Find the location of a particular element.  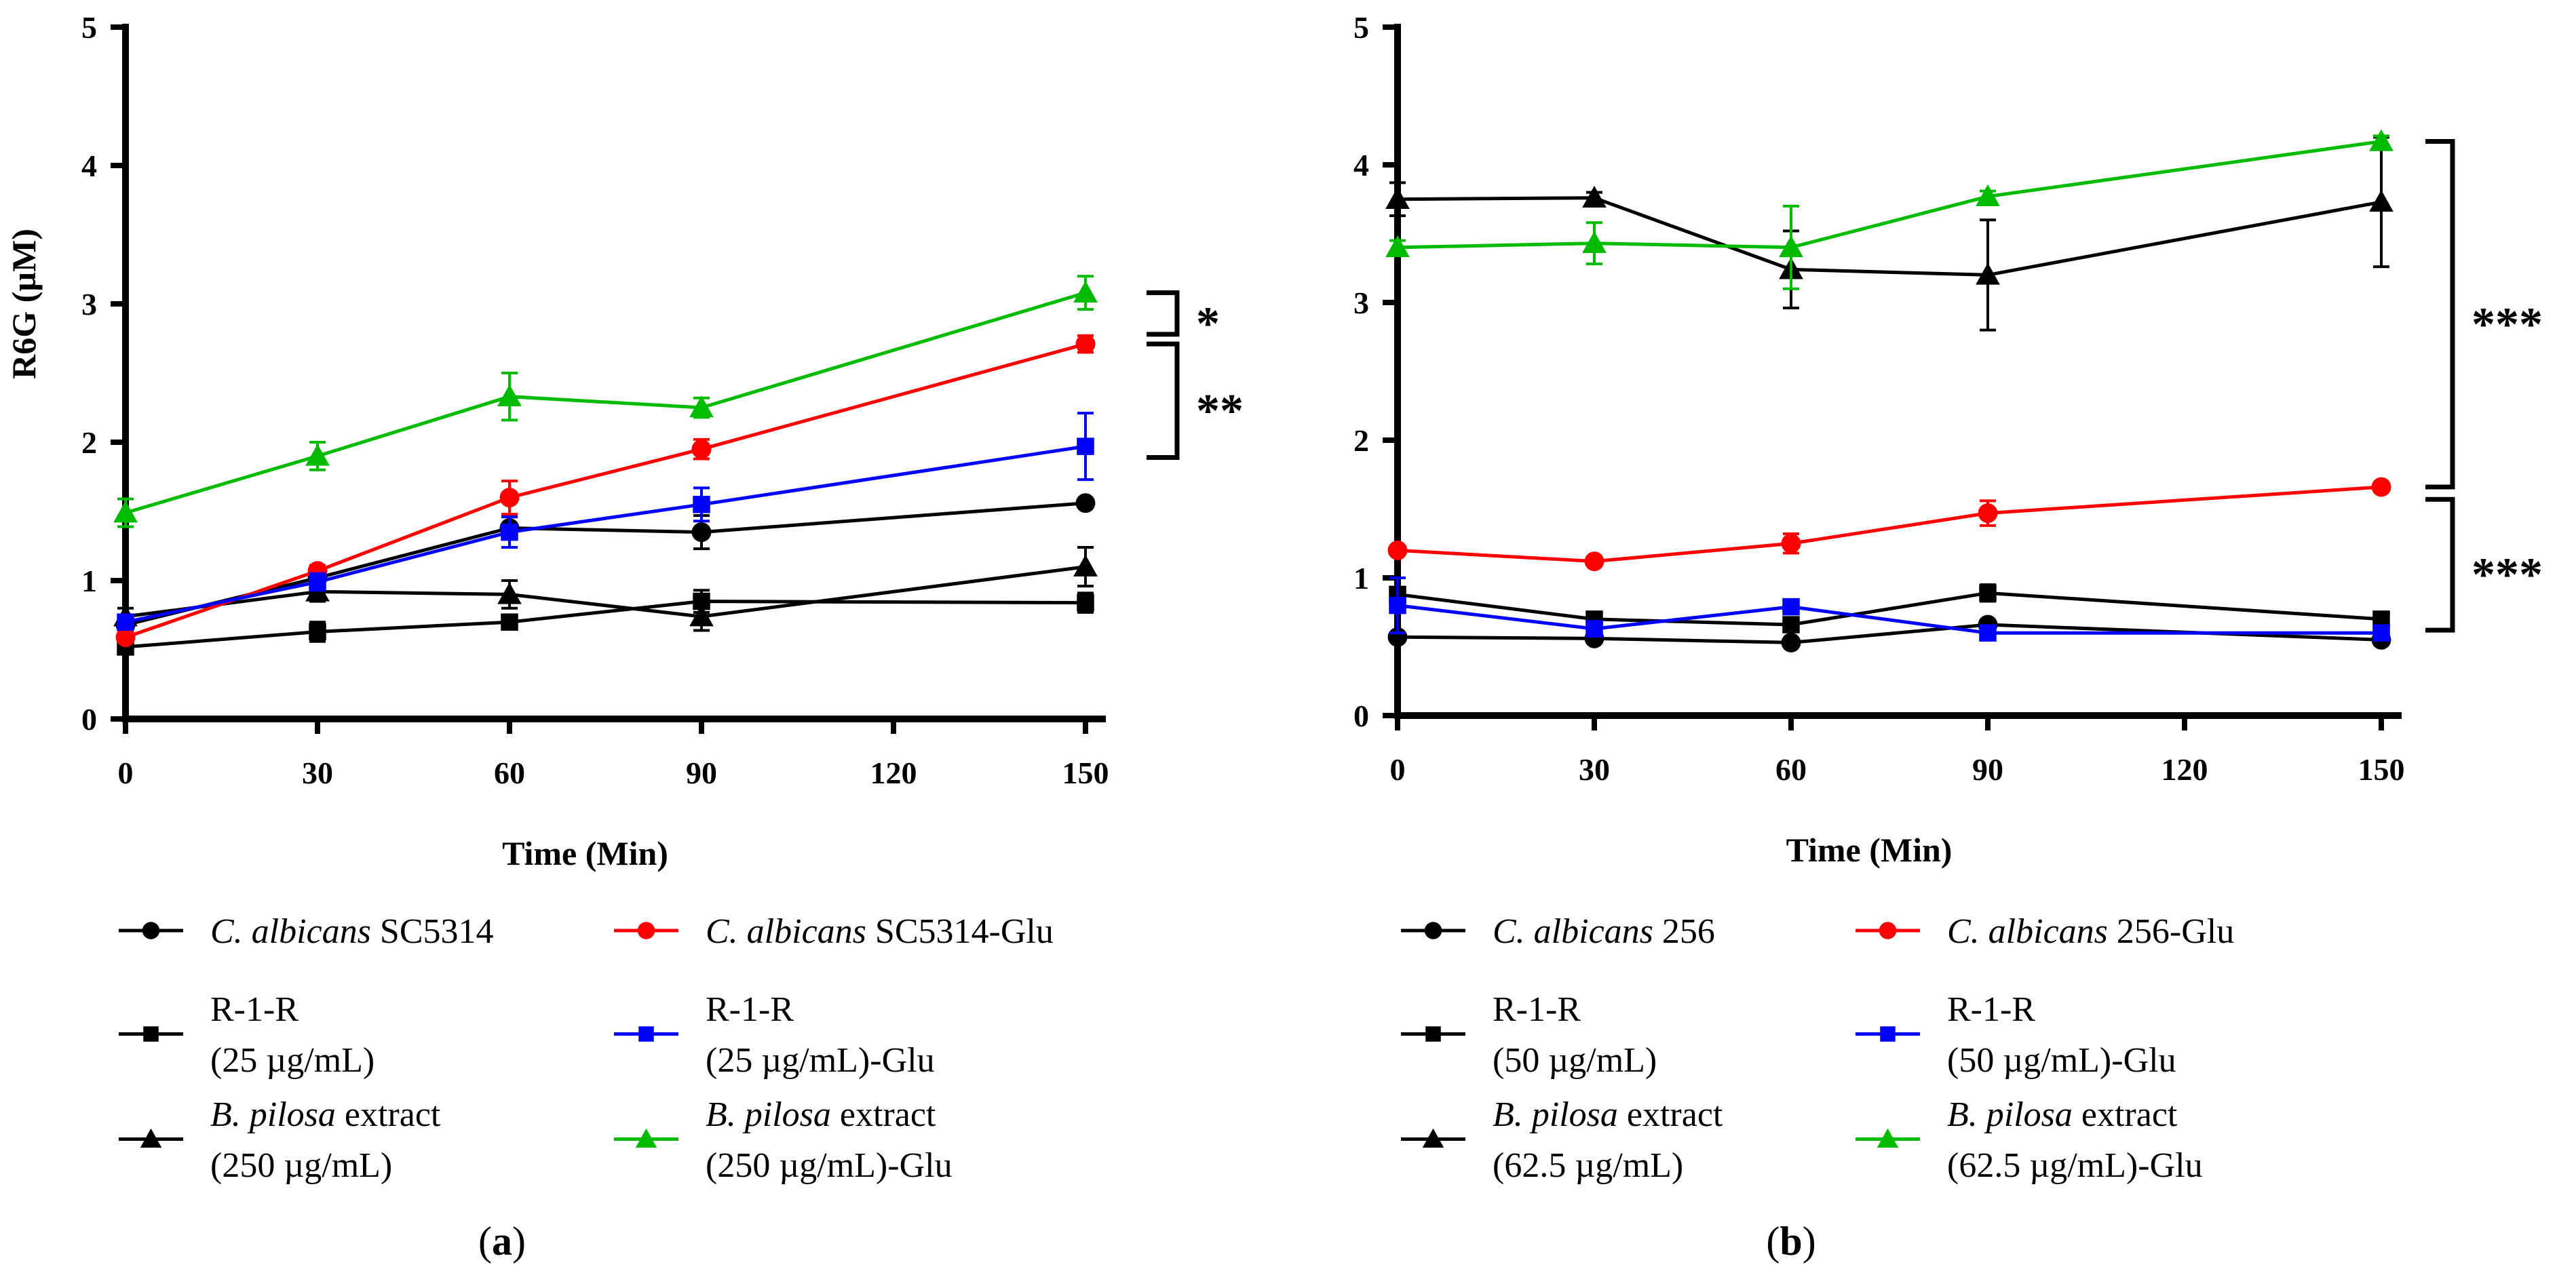

x-tick-label: 90 is located at coordinates (1987, 769).